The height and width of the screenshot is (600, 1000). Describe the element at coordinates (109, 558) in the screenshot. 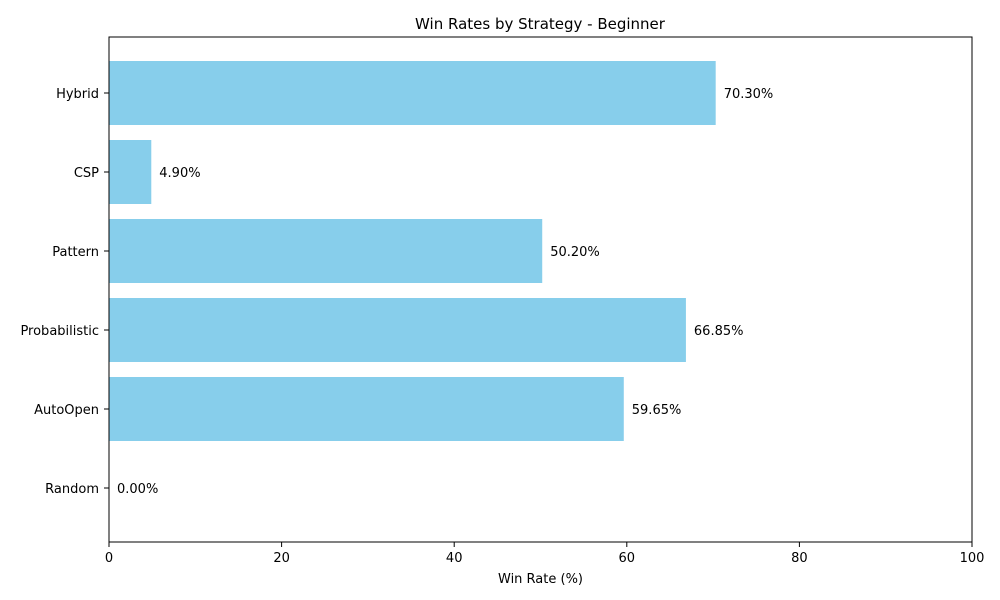

I see `x-tick-label: 0` at that location.